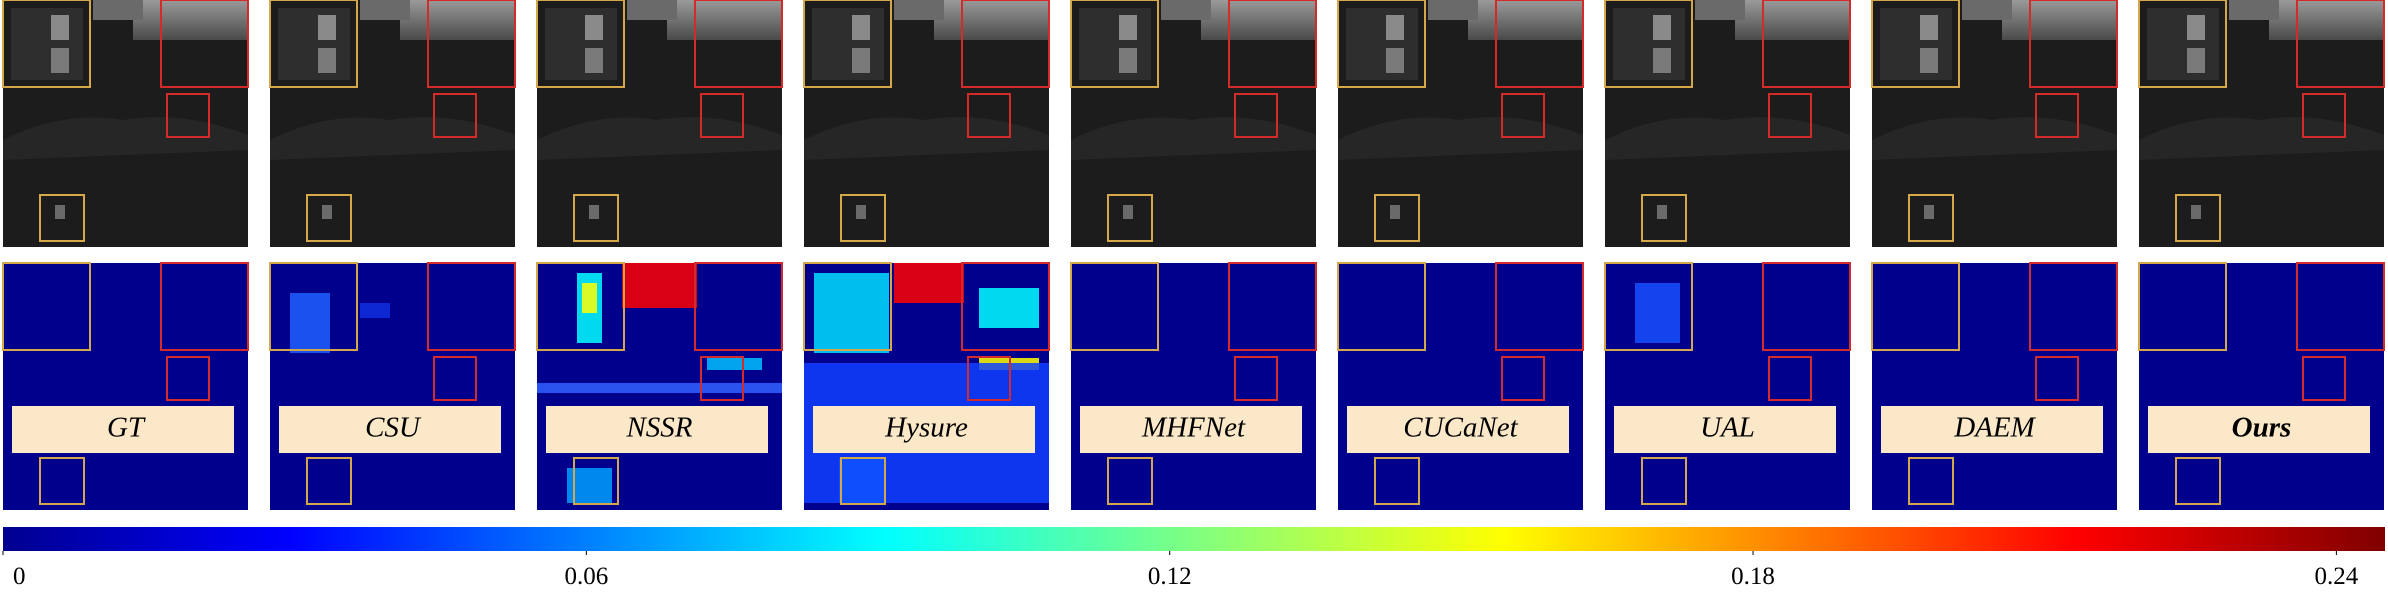  I want to click on method-label: CSU, so click(393, 428).